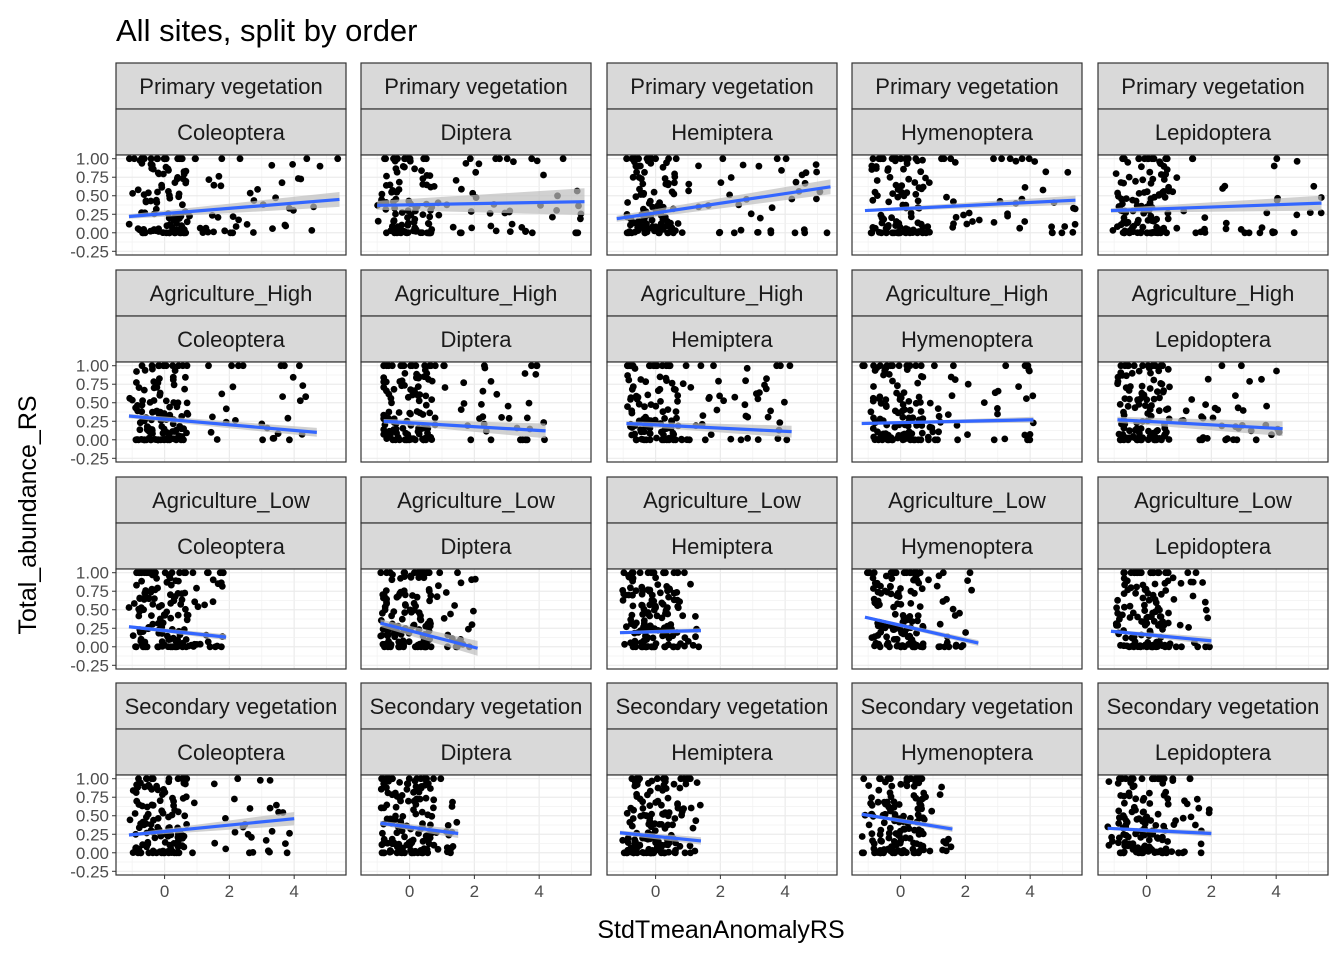  I want to click on facet-row-label: Agriculture_High, so click(231, 293).